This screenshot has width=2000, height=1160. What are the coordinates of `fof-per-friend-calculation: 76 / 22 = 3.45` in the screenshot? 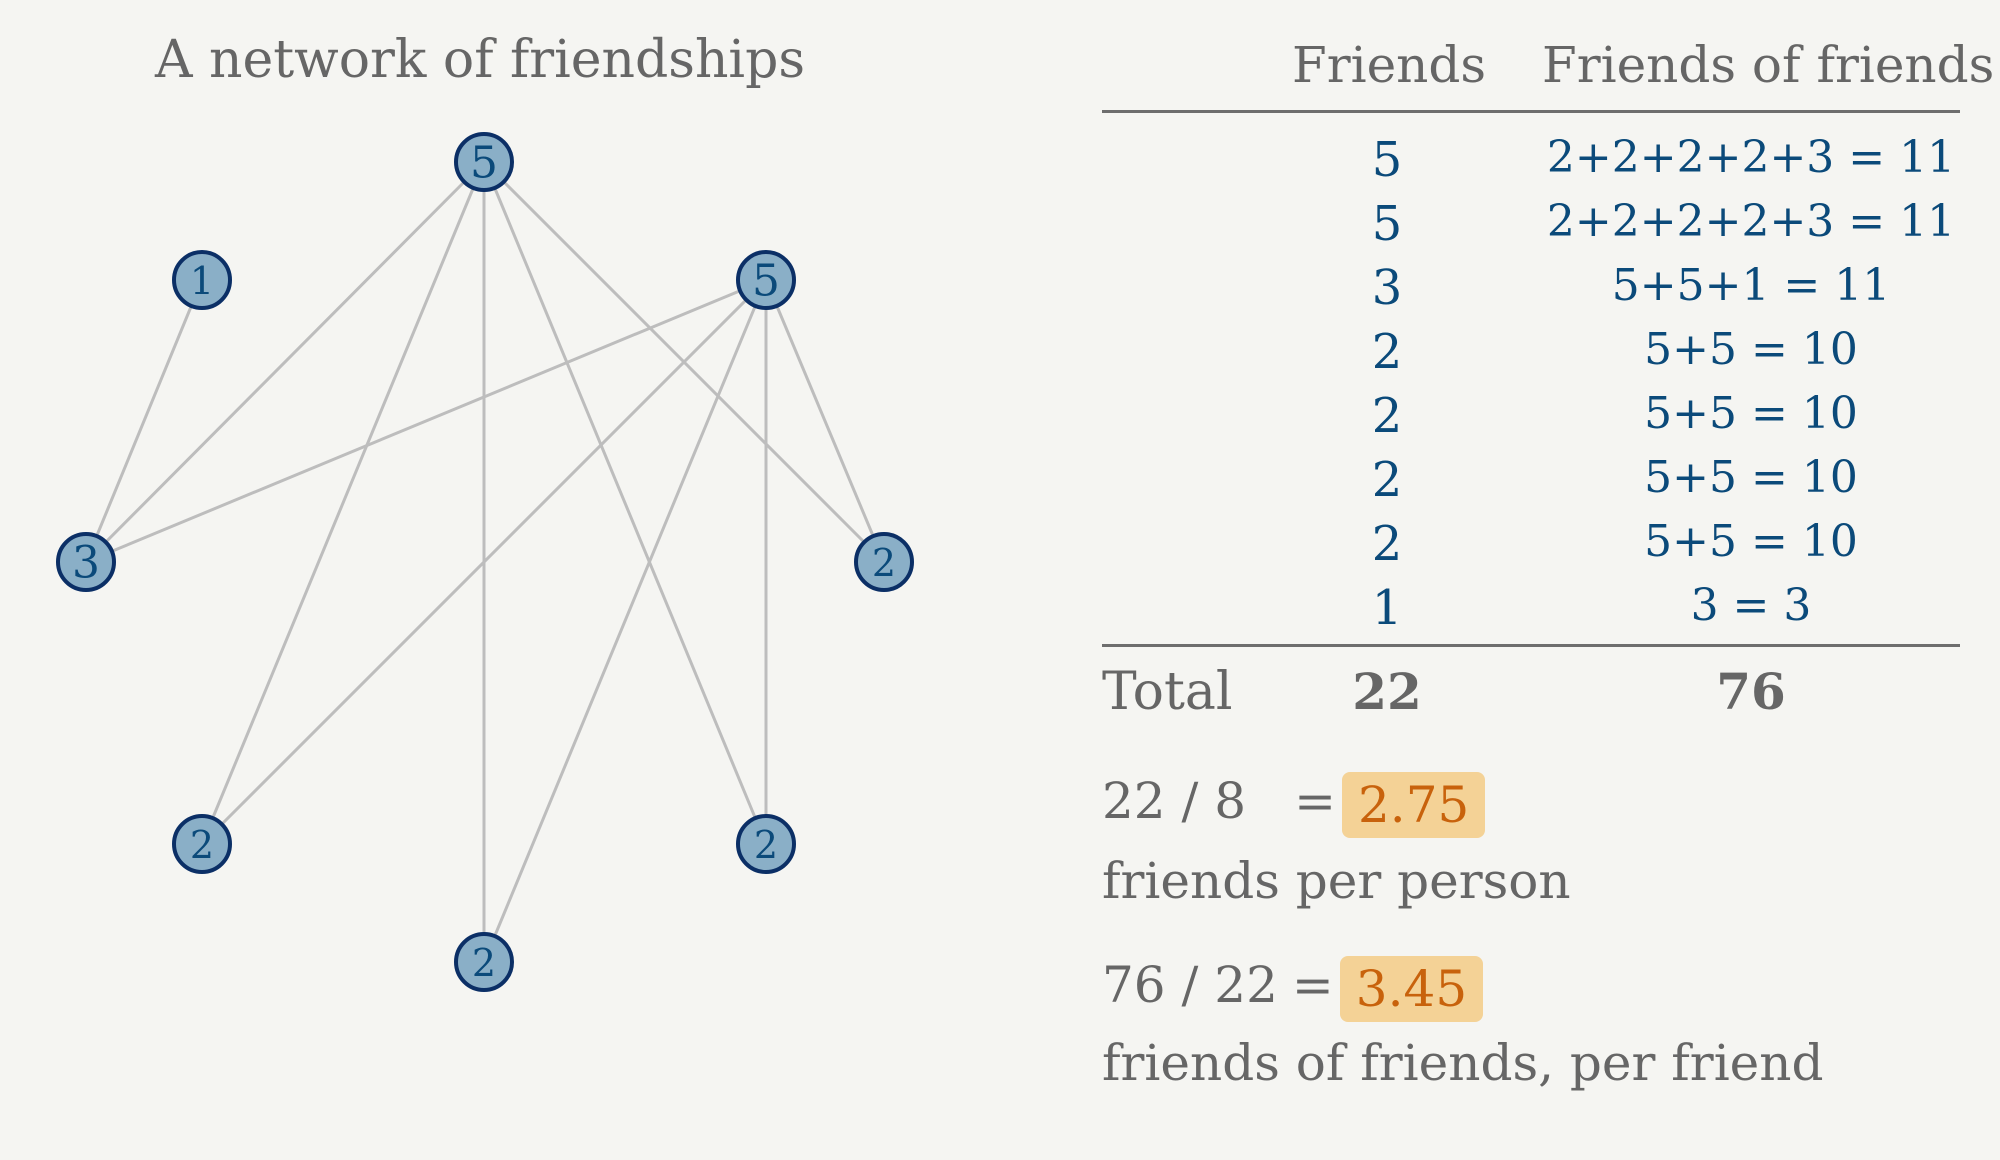 It's located at (1293, 989).